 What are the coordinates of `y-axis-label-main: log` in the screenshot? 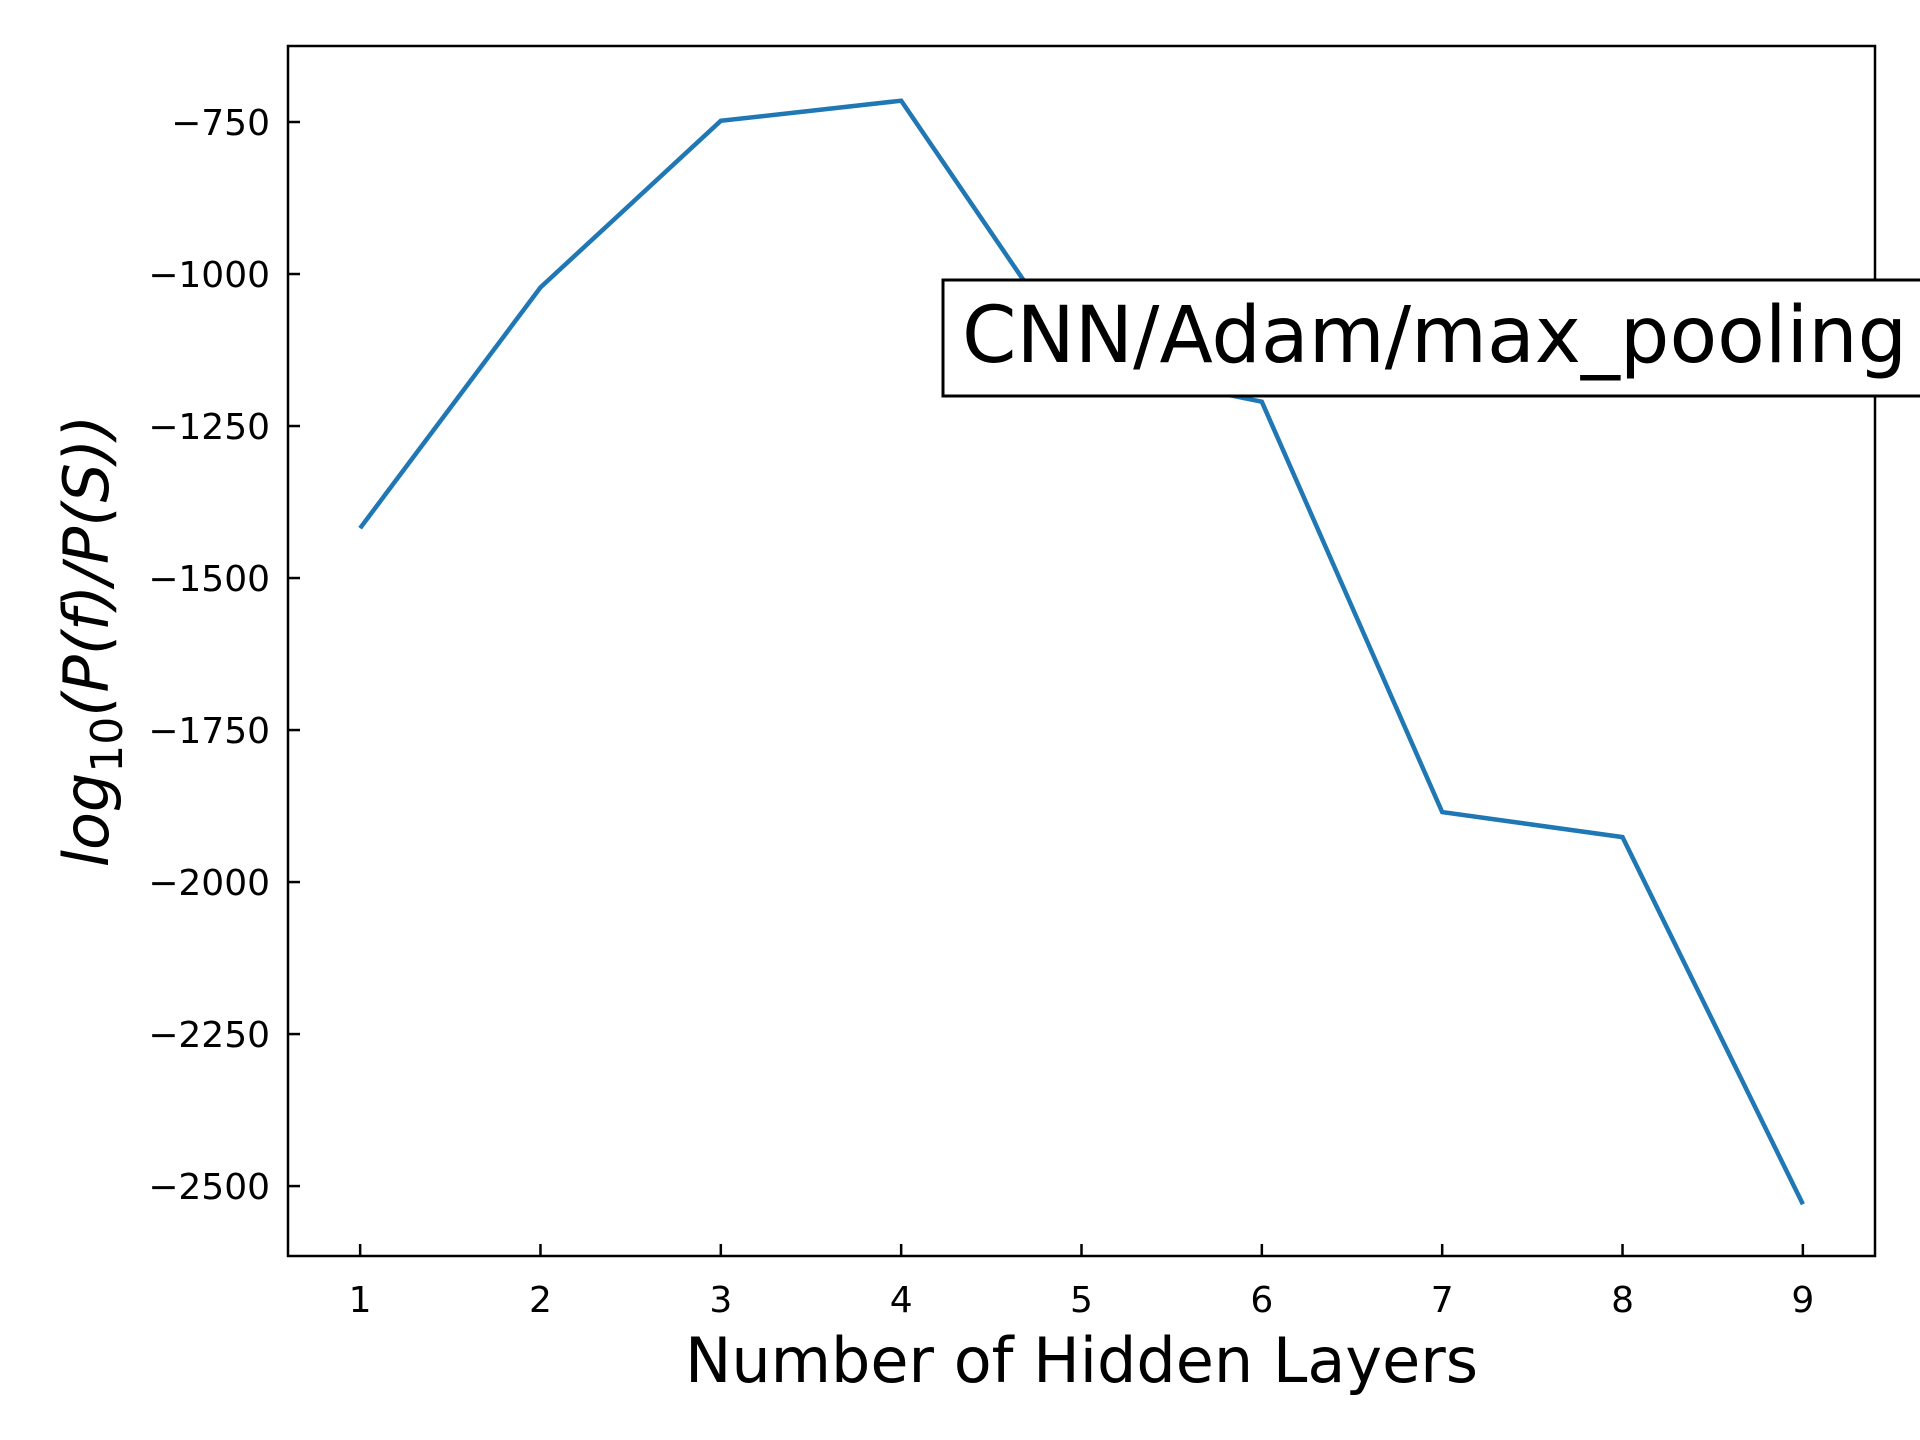 It's located at (86, 820).